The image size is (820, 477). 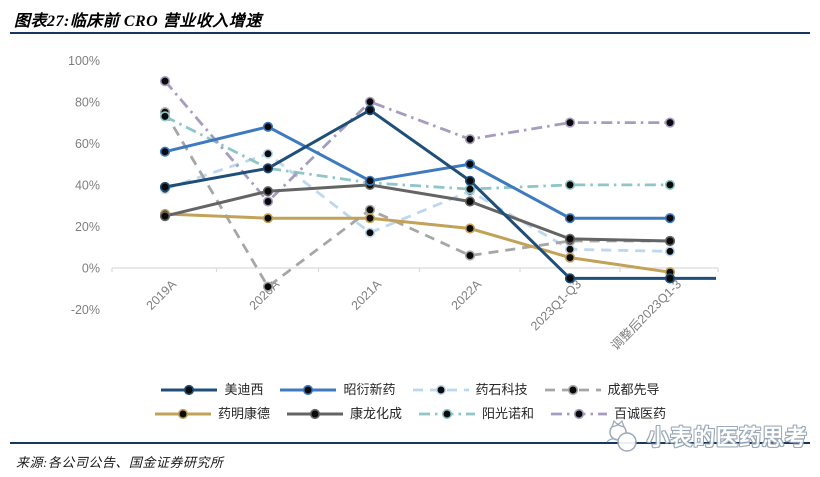 I want to click on watermark-text: 小表的医药思考, so click(x=727, y=437).